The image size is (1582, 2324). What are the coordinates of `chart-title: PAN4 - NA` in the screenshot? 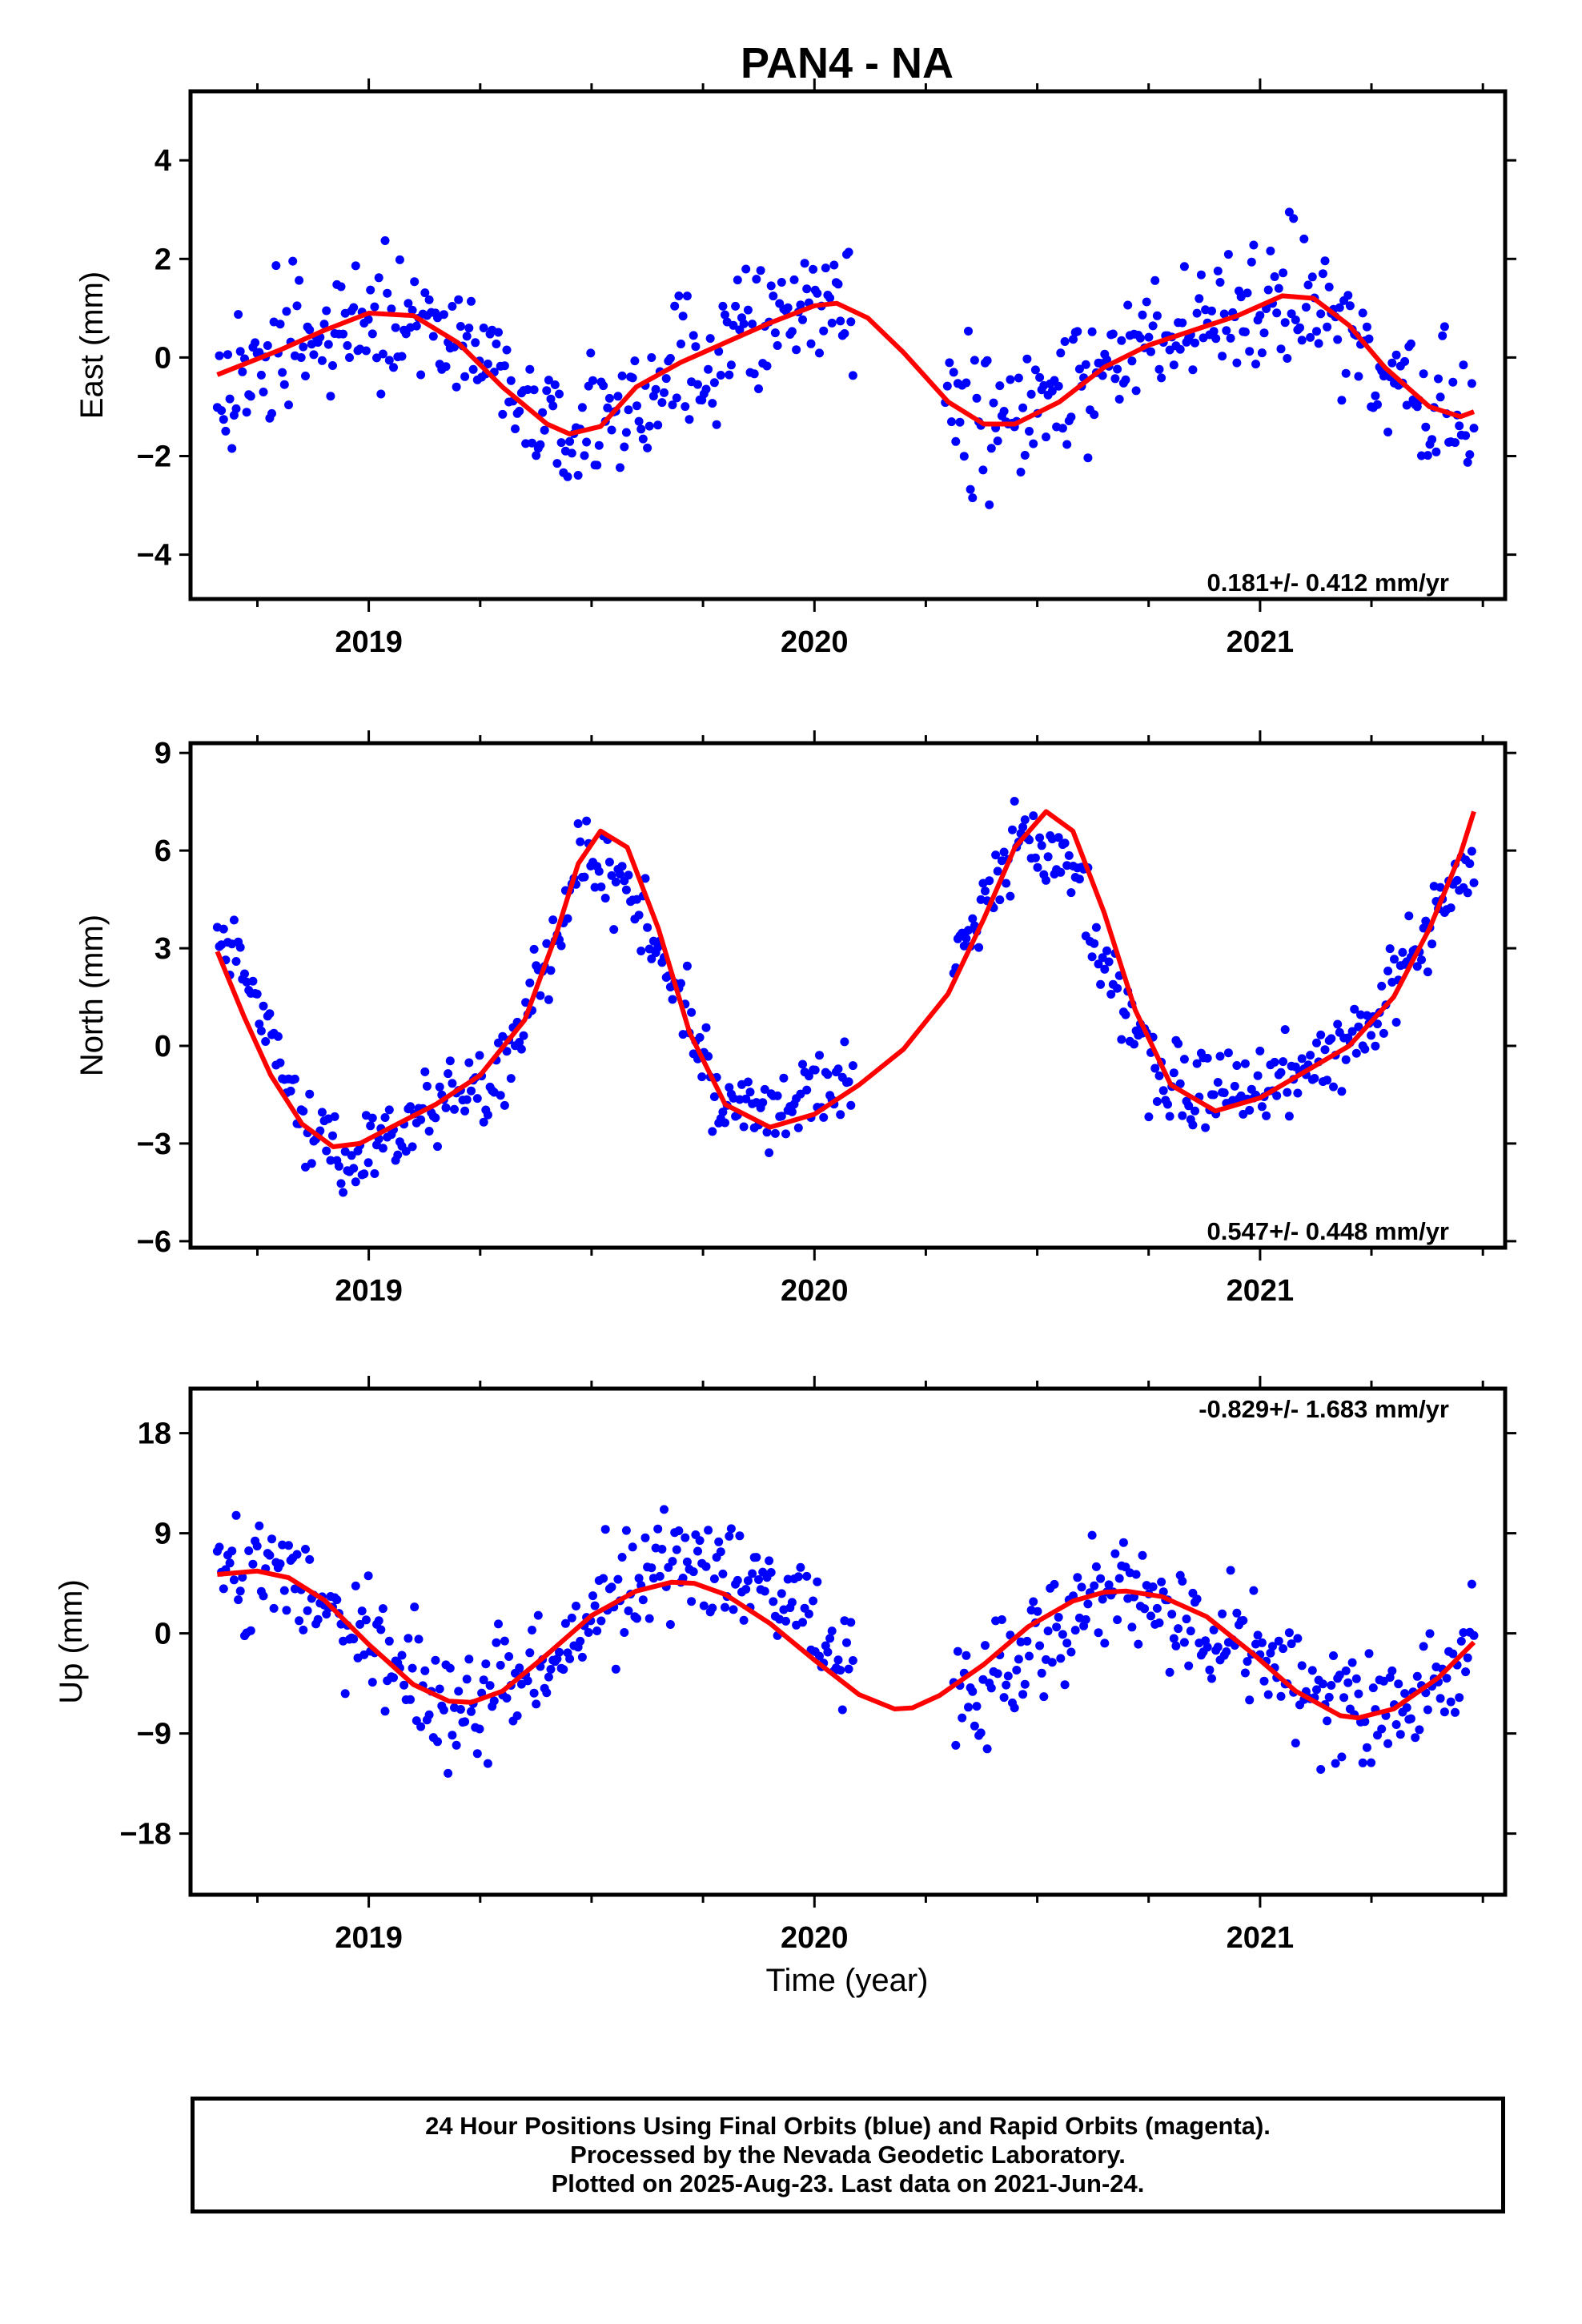 It's located at (847, 63).